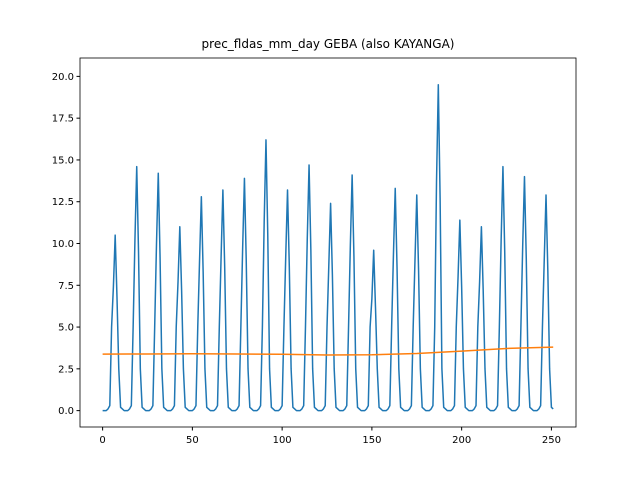  I want to click on x-tick-label: 150, so click(371, 440).